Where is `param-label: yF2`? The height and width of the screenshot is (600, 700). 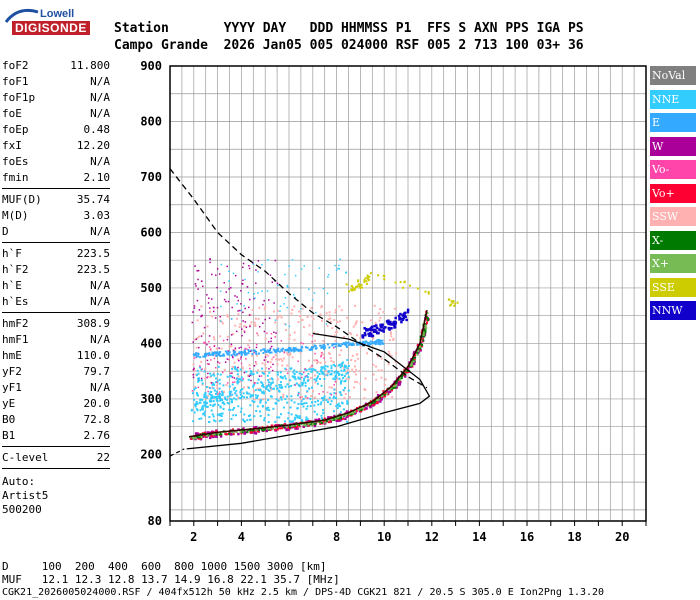
param-label: yF2 is located at coordinates (12, 371).